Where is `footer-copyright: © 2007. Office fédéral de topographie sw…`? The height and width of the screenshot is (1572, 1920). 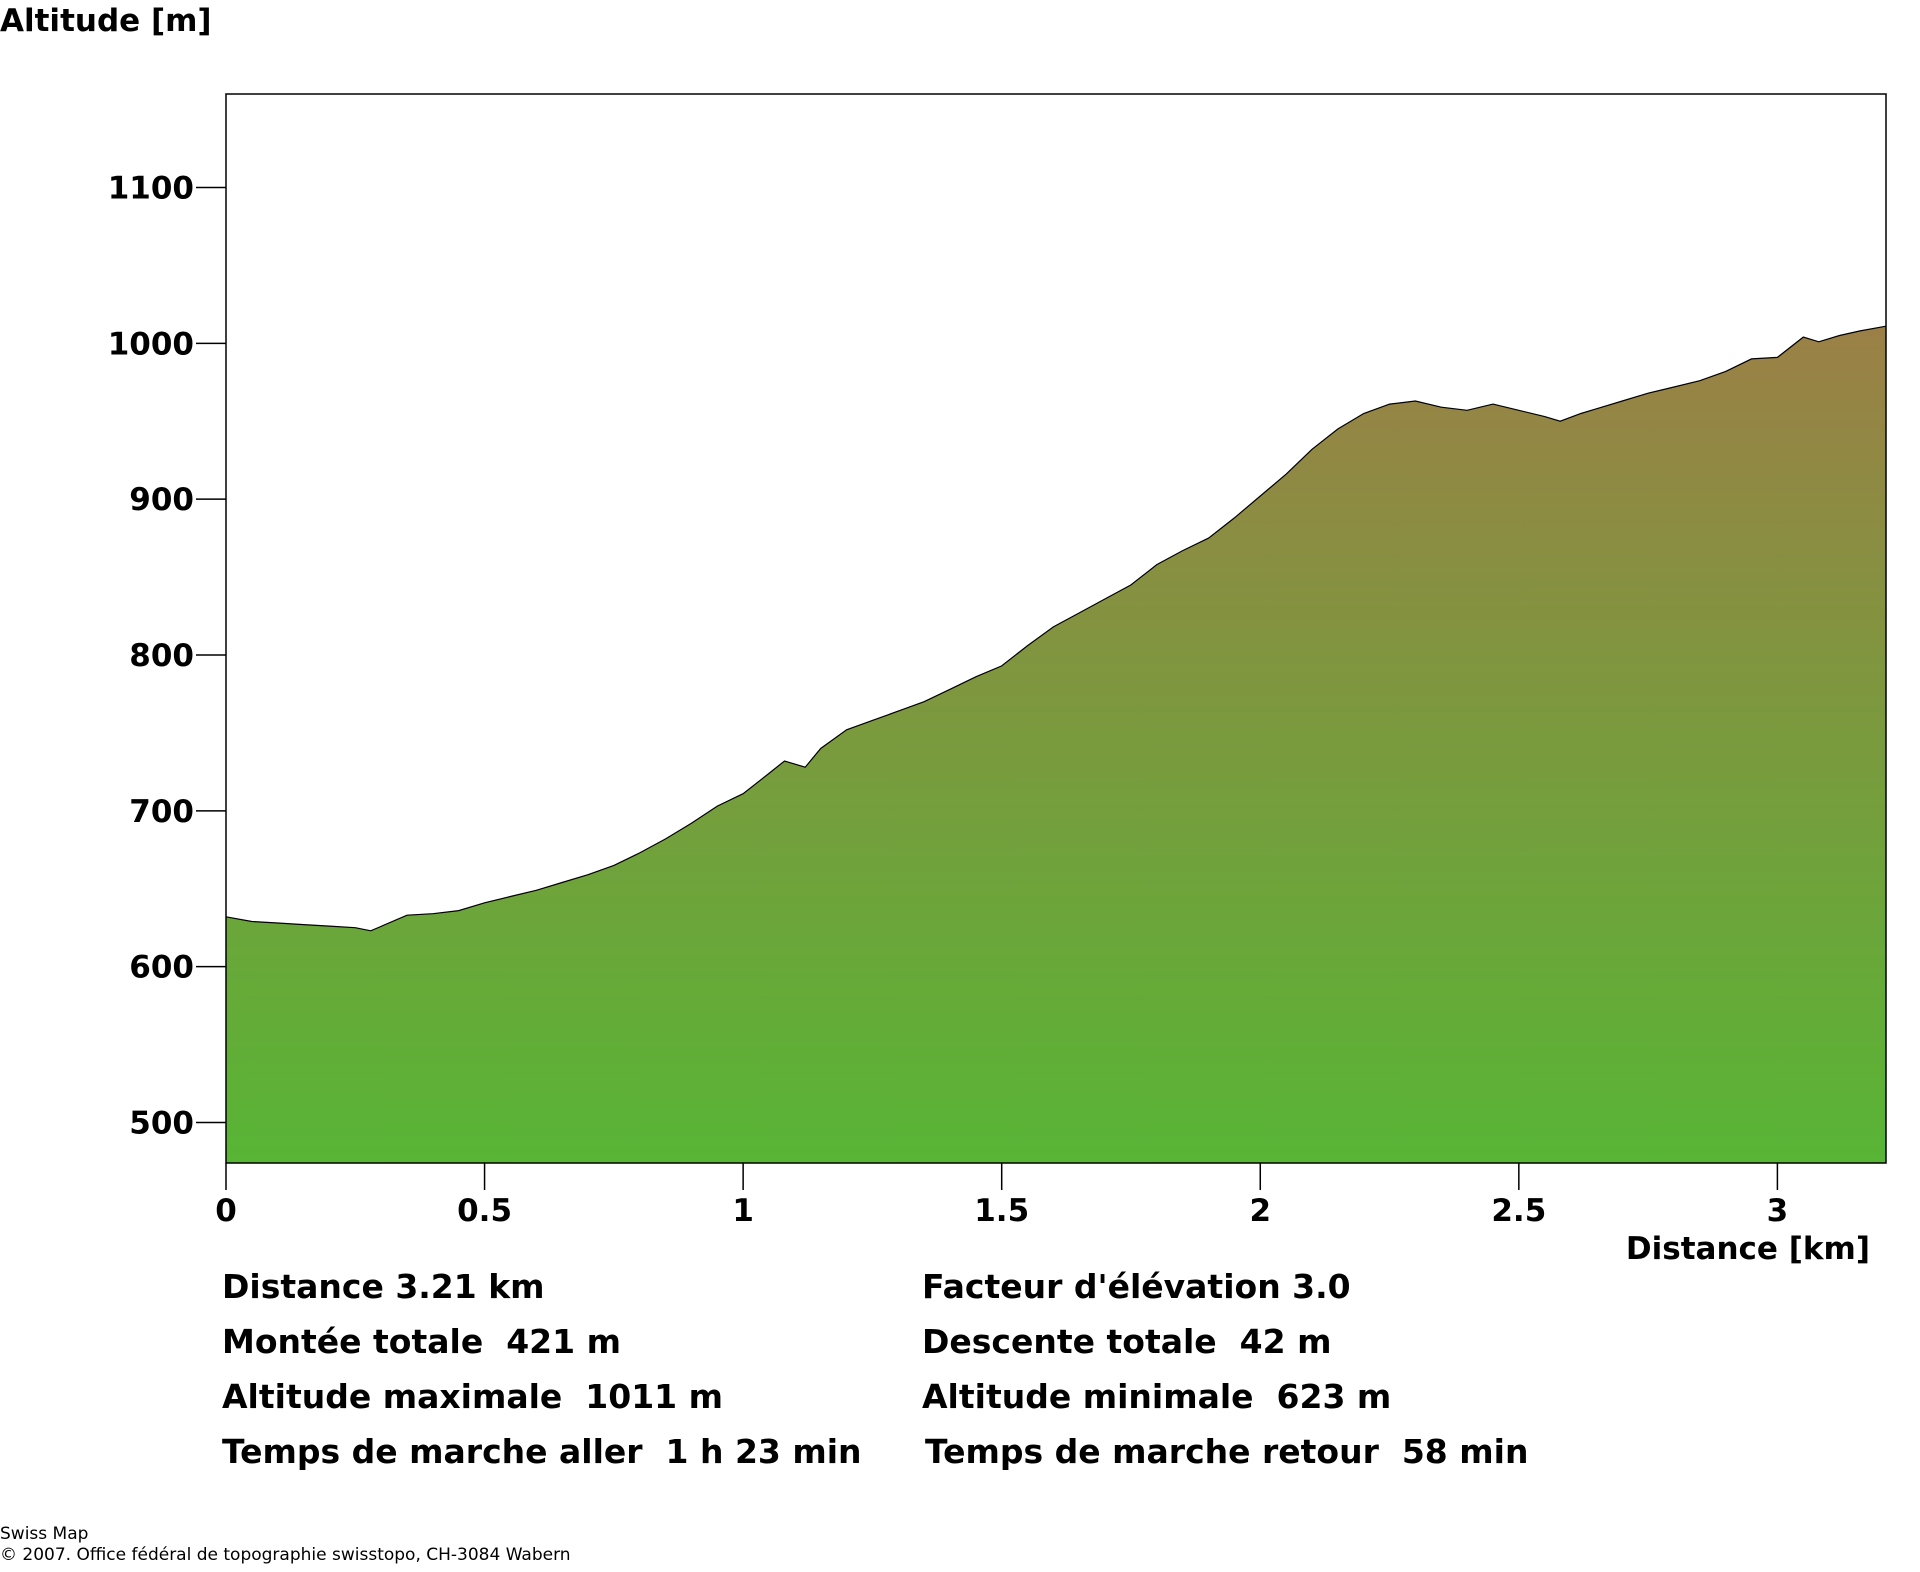
footer-copyright: © 2007. Office fédéral de topographie sw… is located at coordinates (285, 1555).